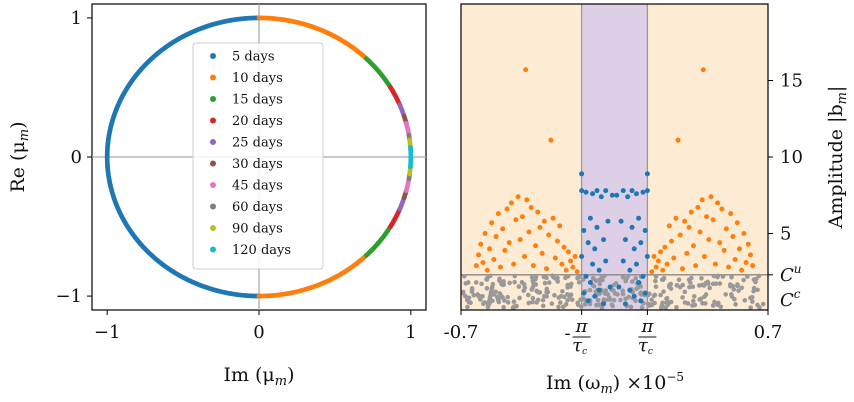 This screenshot has width=854, height=402. What do you see at coordinates (213, 120) in the screenshot?
I see `legend-marker` at bounding box center [213, 120].